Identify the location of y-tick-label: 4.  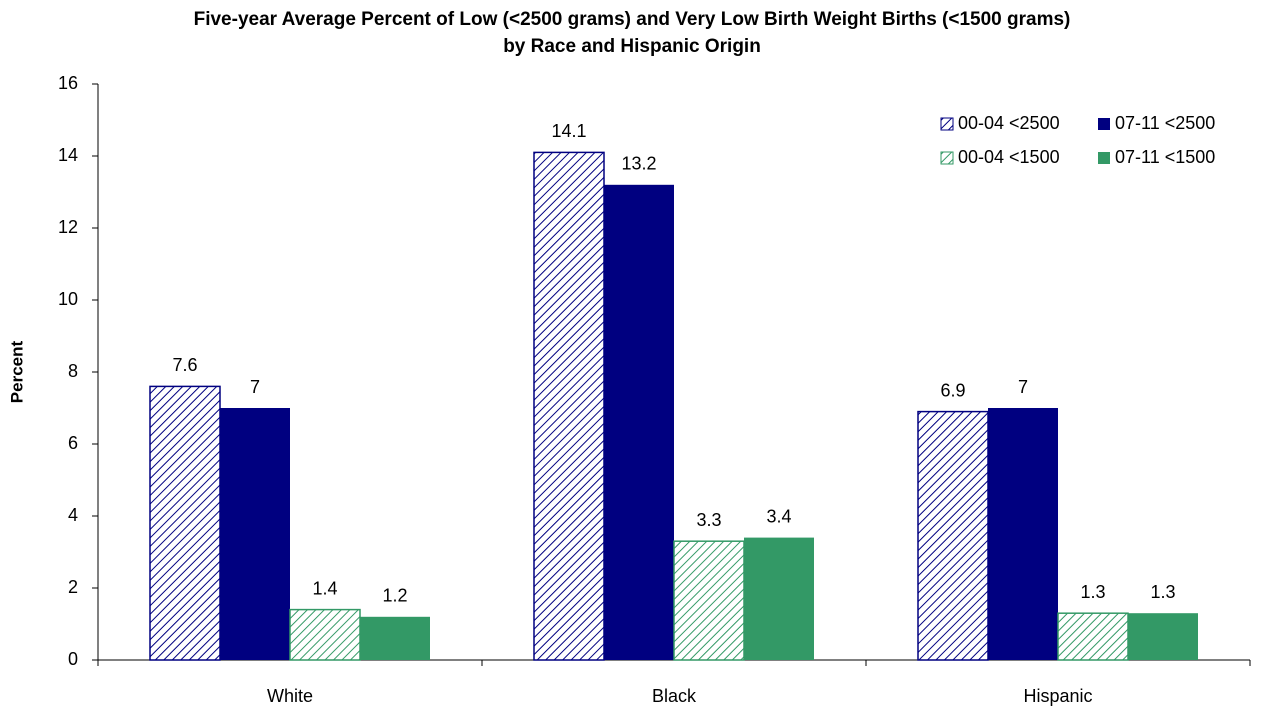
(73, 515).